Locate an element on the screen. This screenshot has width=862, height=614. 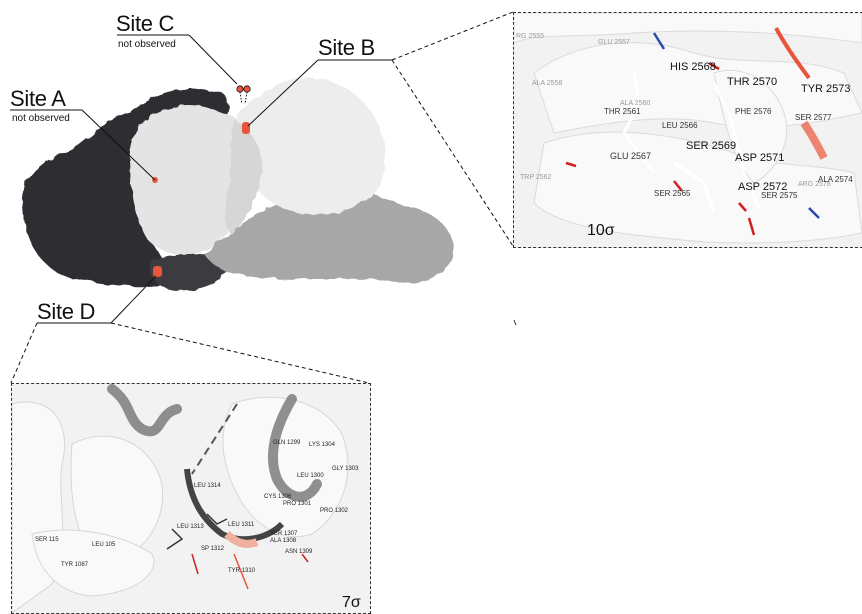
residue-label: LEU 2566 is located at coordinates (680, 125).